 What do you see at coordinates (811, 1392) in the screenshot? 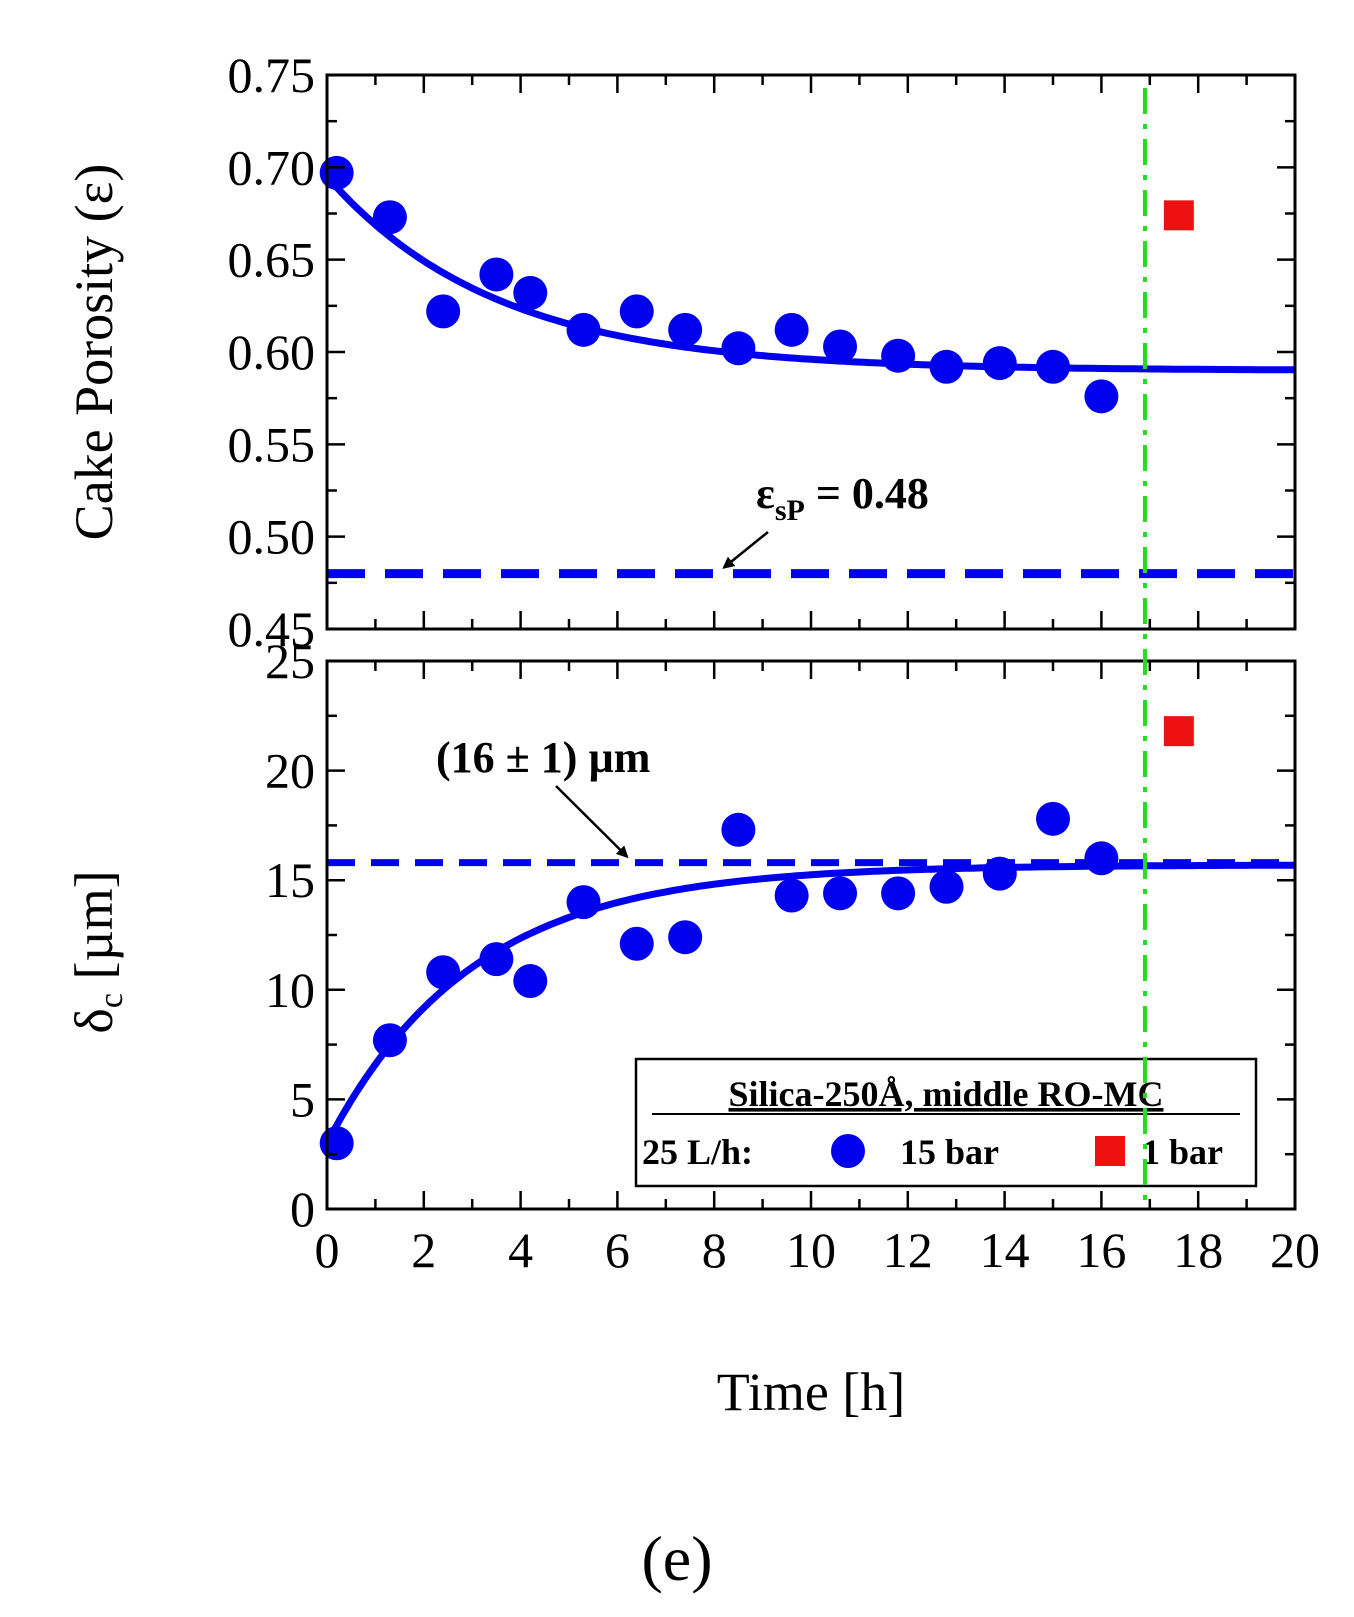
I see `time-axis-title: Time [h]` at bounding box center [811, 1392].